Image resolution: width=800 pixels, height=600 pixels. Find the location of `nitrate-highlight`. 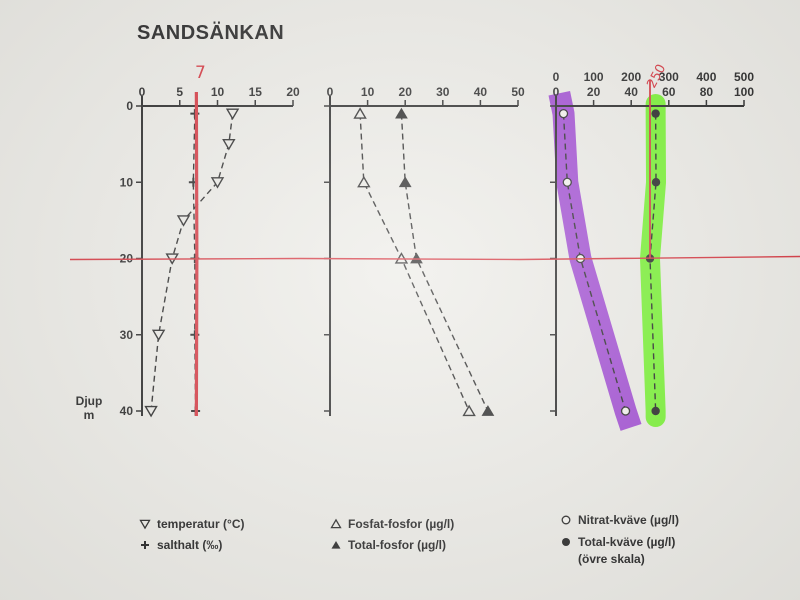

nitrate-highlight is located at coordinates (595, 260).